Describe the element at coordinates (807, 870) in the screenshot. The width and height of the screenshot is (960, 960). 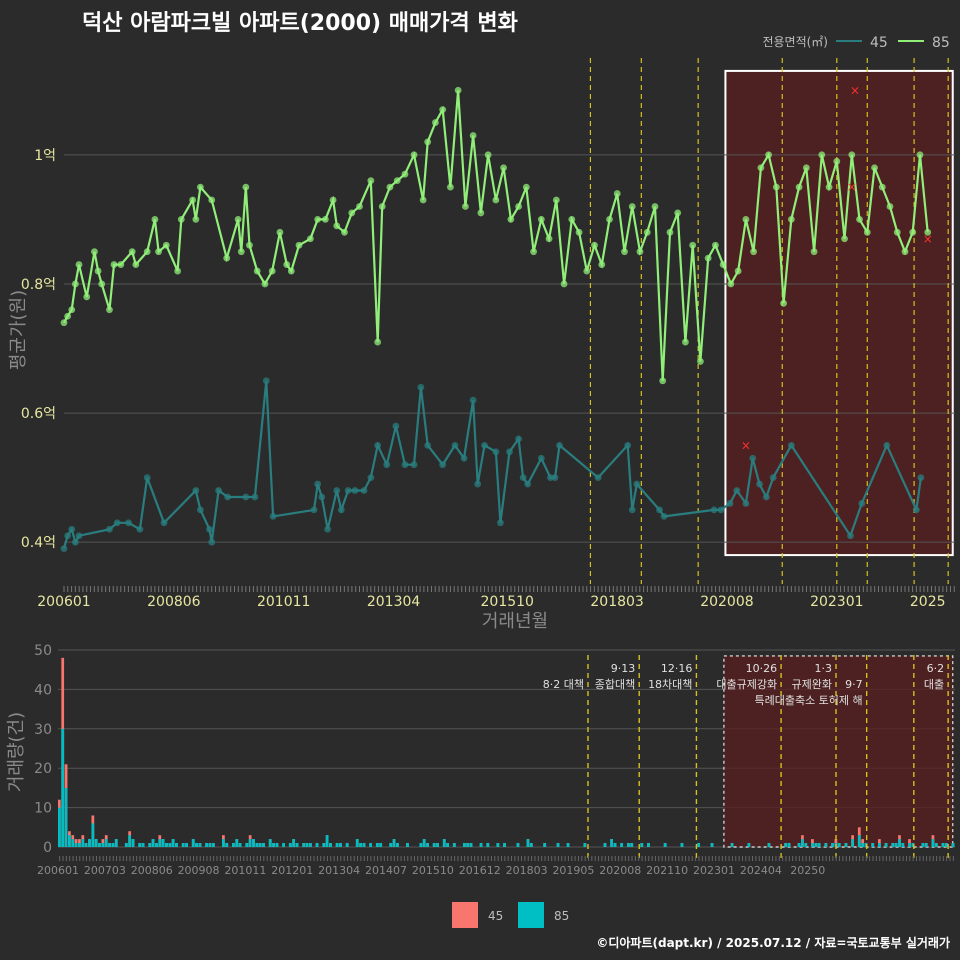
I see `volume-x-tick-label: 20250` at that location.